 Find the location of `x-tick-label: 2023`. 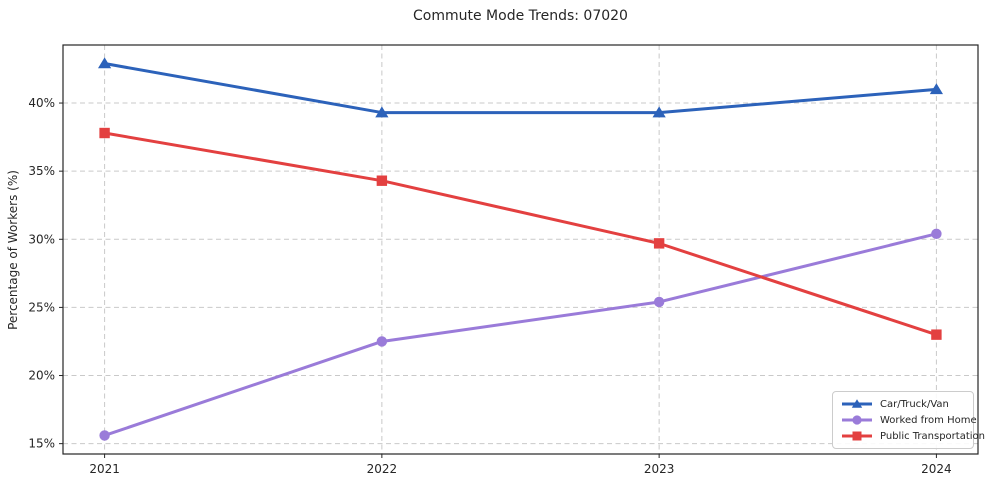

x-tick-label: 2023 is located at coordinates (659, 469).